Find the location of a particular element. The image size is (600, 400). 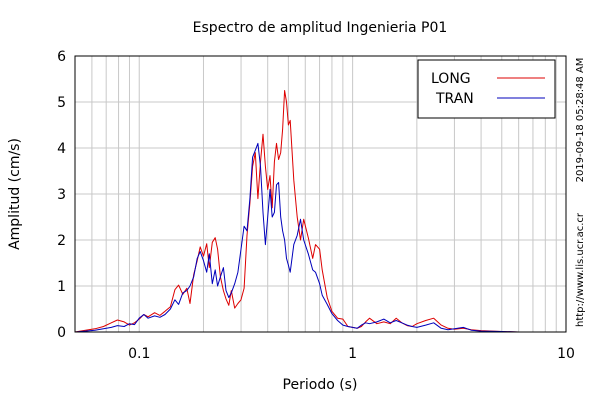

legend-box is located at coordinates (486, 89).